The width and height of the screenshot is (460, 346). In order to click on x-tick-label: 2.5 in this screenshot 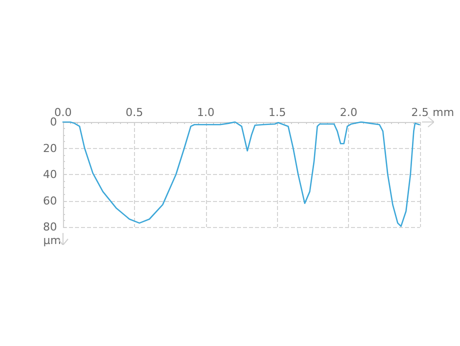, I will do `click(420, 112)`.